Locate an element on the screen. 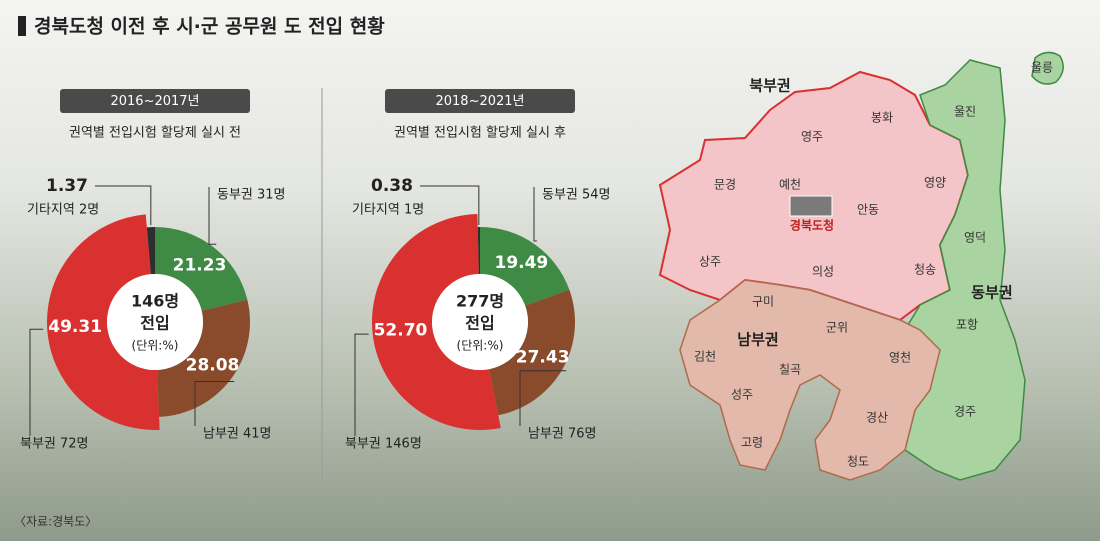 The width and height of the screenshot is (1100, 545). region-label: 군위 is located at coordinates (837, 328).